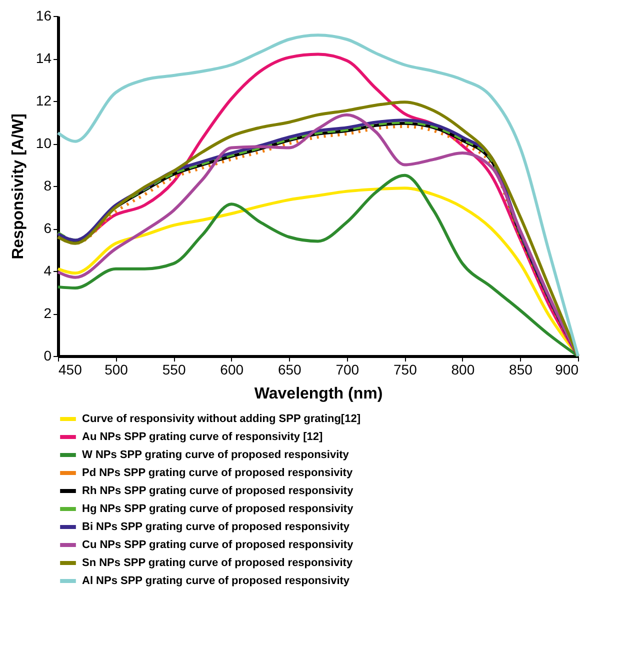  What do you see at coordinates (48, 313) in the screenshot?
I see `y-tick-label: 2` at bounding box center [48, 313].